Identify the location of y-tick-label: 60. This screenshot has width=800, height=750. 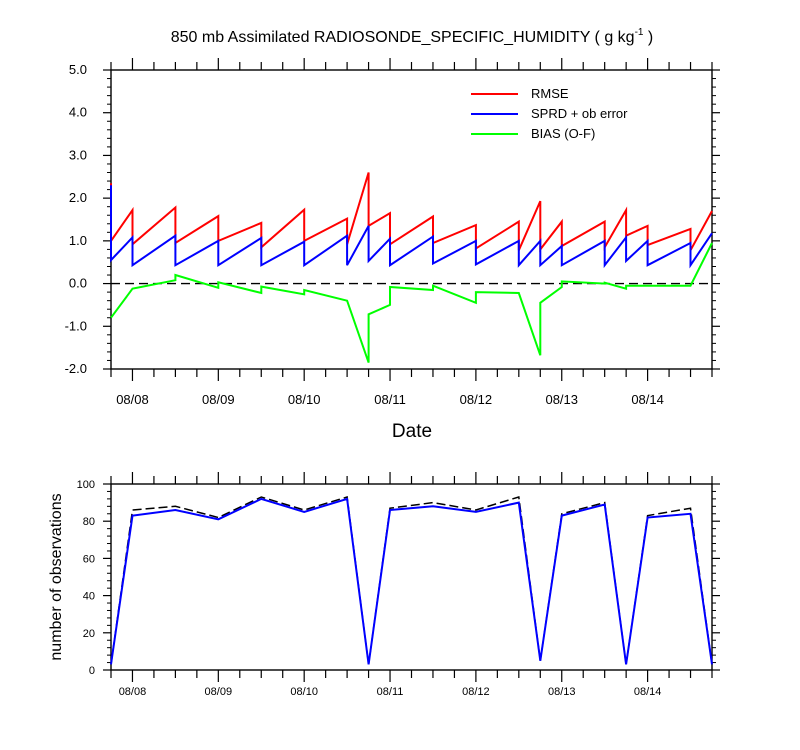
(89, 559).